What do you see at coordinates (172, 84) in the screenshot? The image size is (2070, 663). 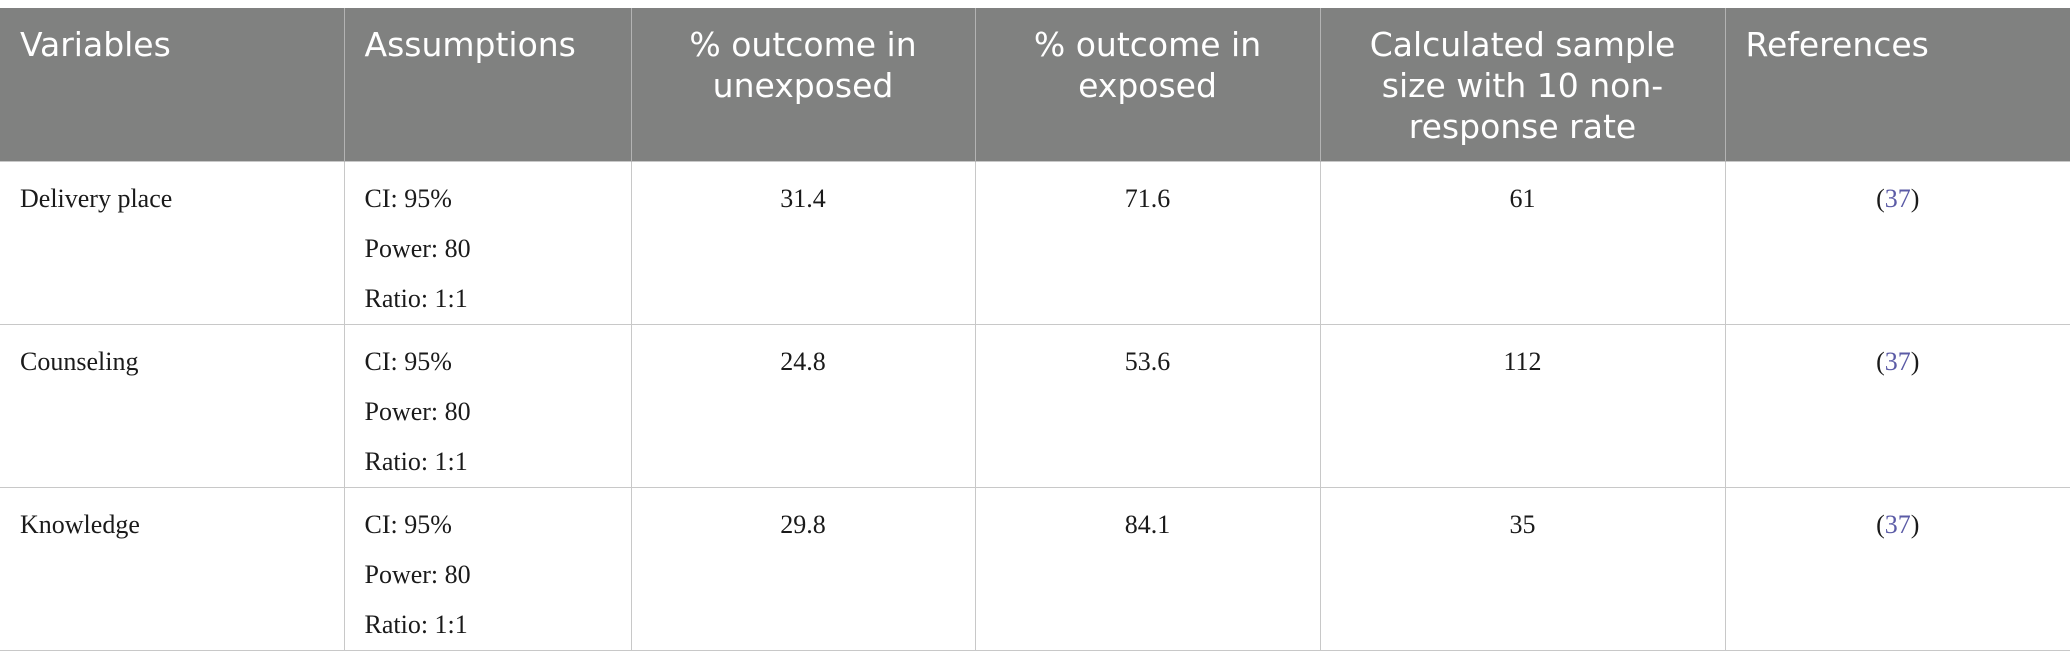 I see `header-variables: Variables` at bounding box center [172, 84].